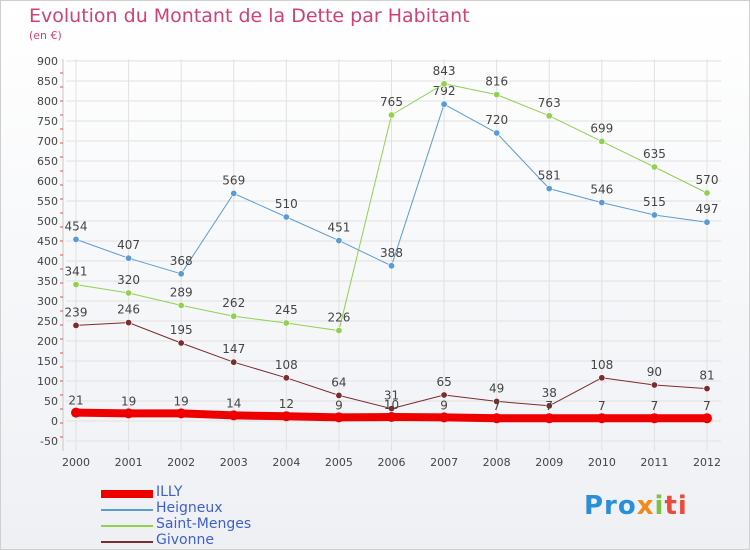 The height and width of the screenshot is (550, 750). What do you see at coordinates (286, 204) in the screenshot?
I see `data-label: 510` at bounding box center [286, 204].